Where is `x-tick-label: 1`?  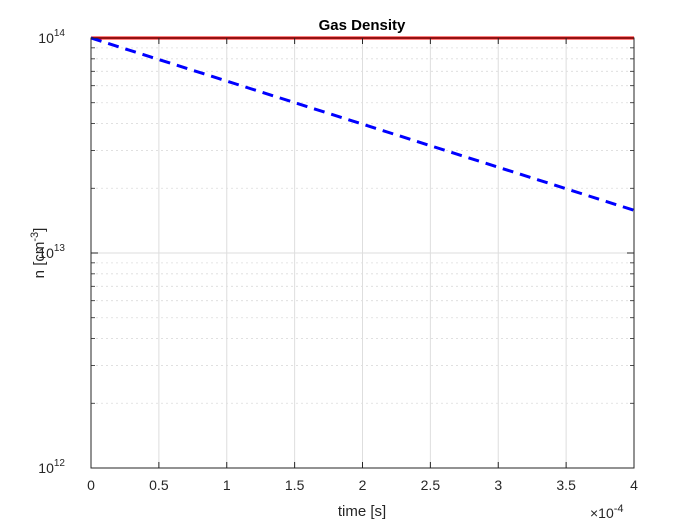 x-tick-label: 1 is located at coordinates (227, 485).